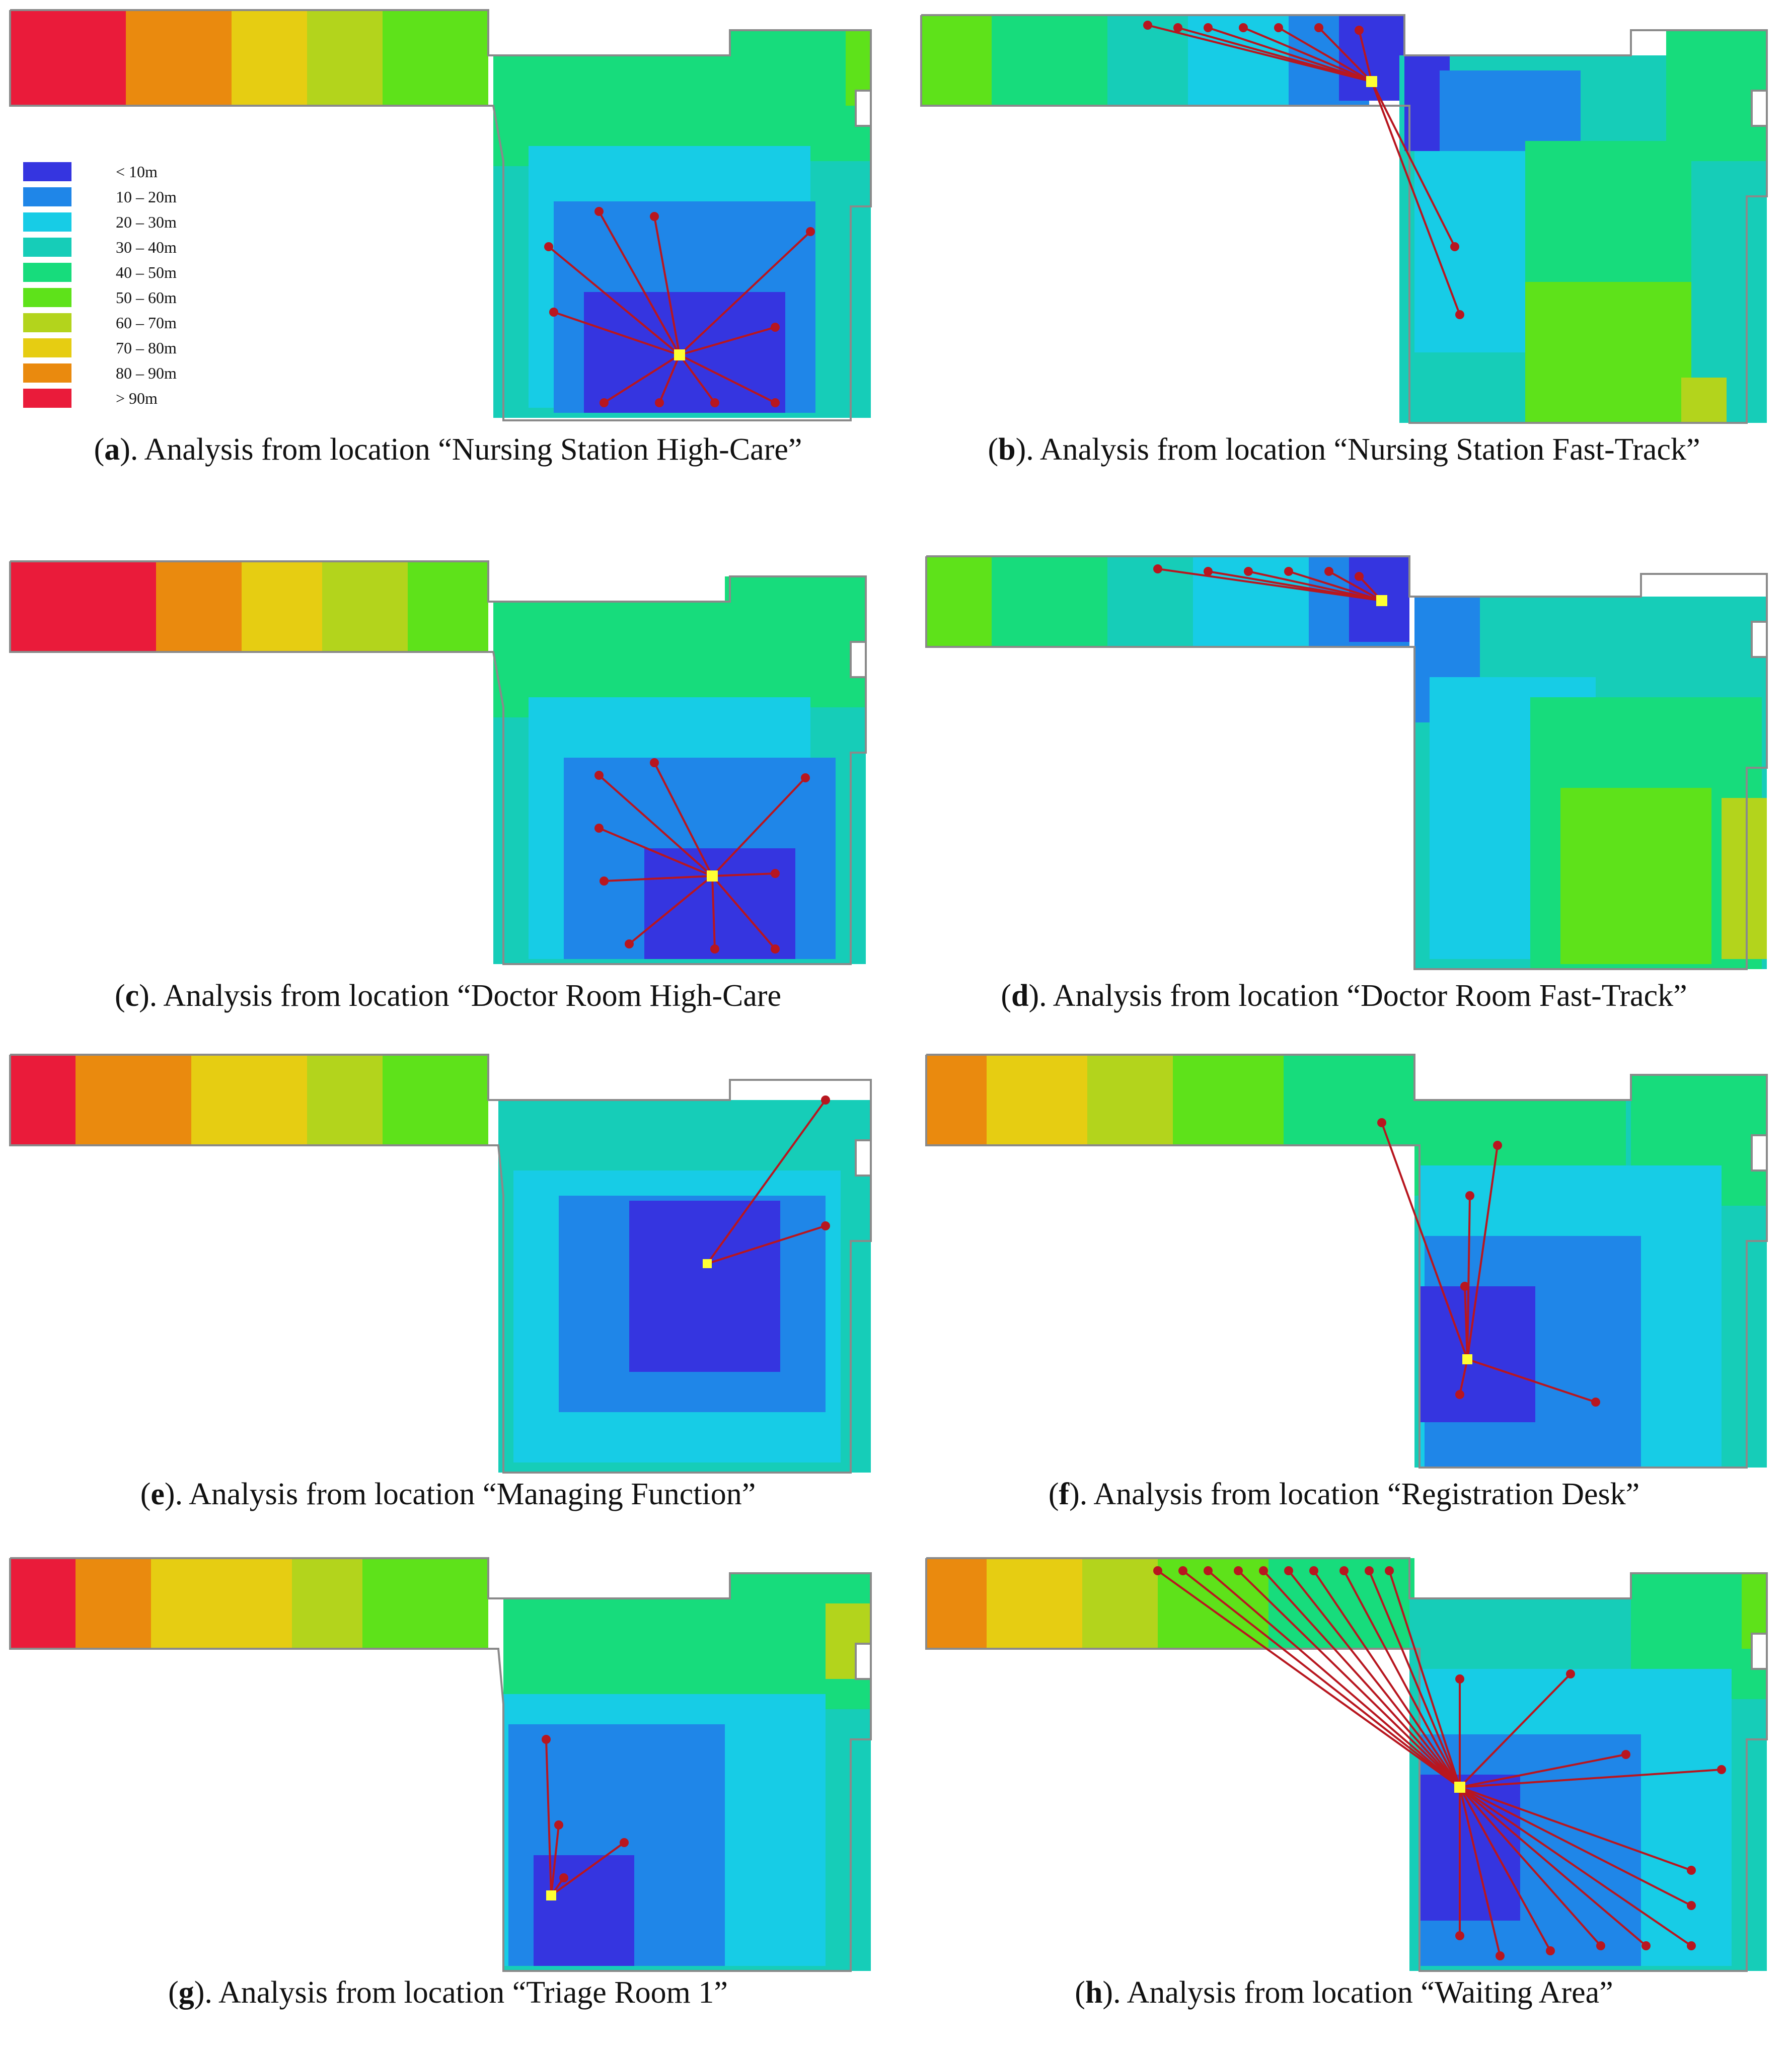 This screenshot has height=2050, width=1792. I want to click on legend-label: 10 – 20m, so click(147, 197).